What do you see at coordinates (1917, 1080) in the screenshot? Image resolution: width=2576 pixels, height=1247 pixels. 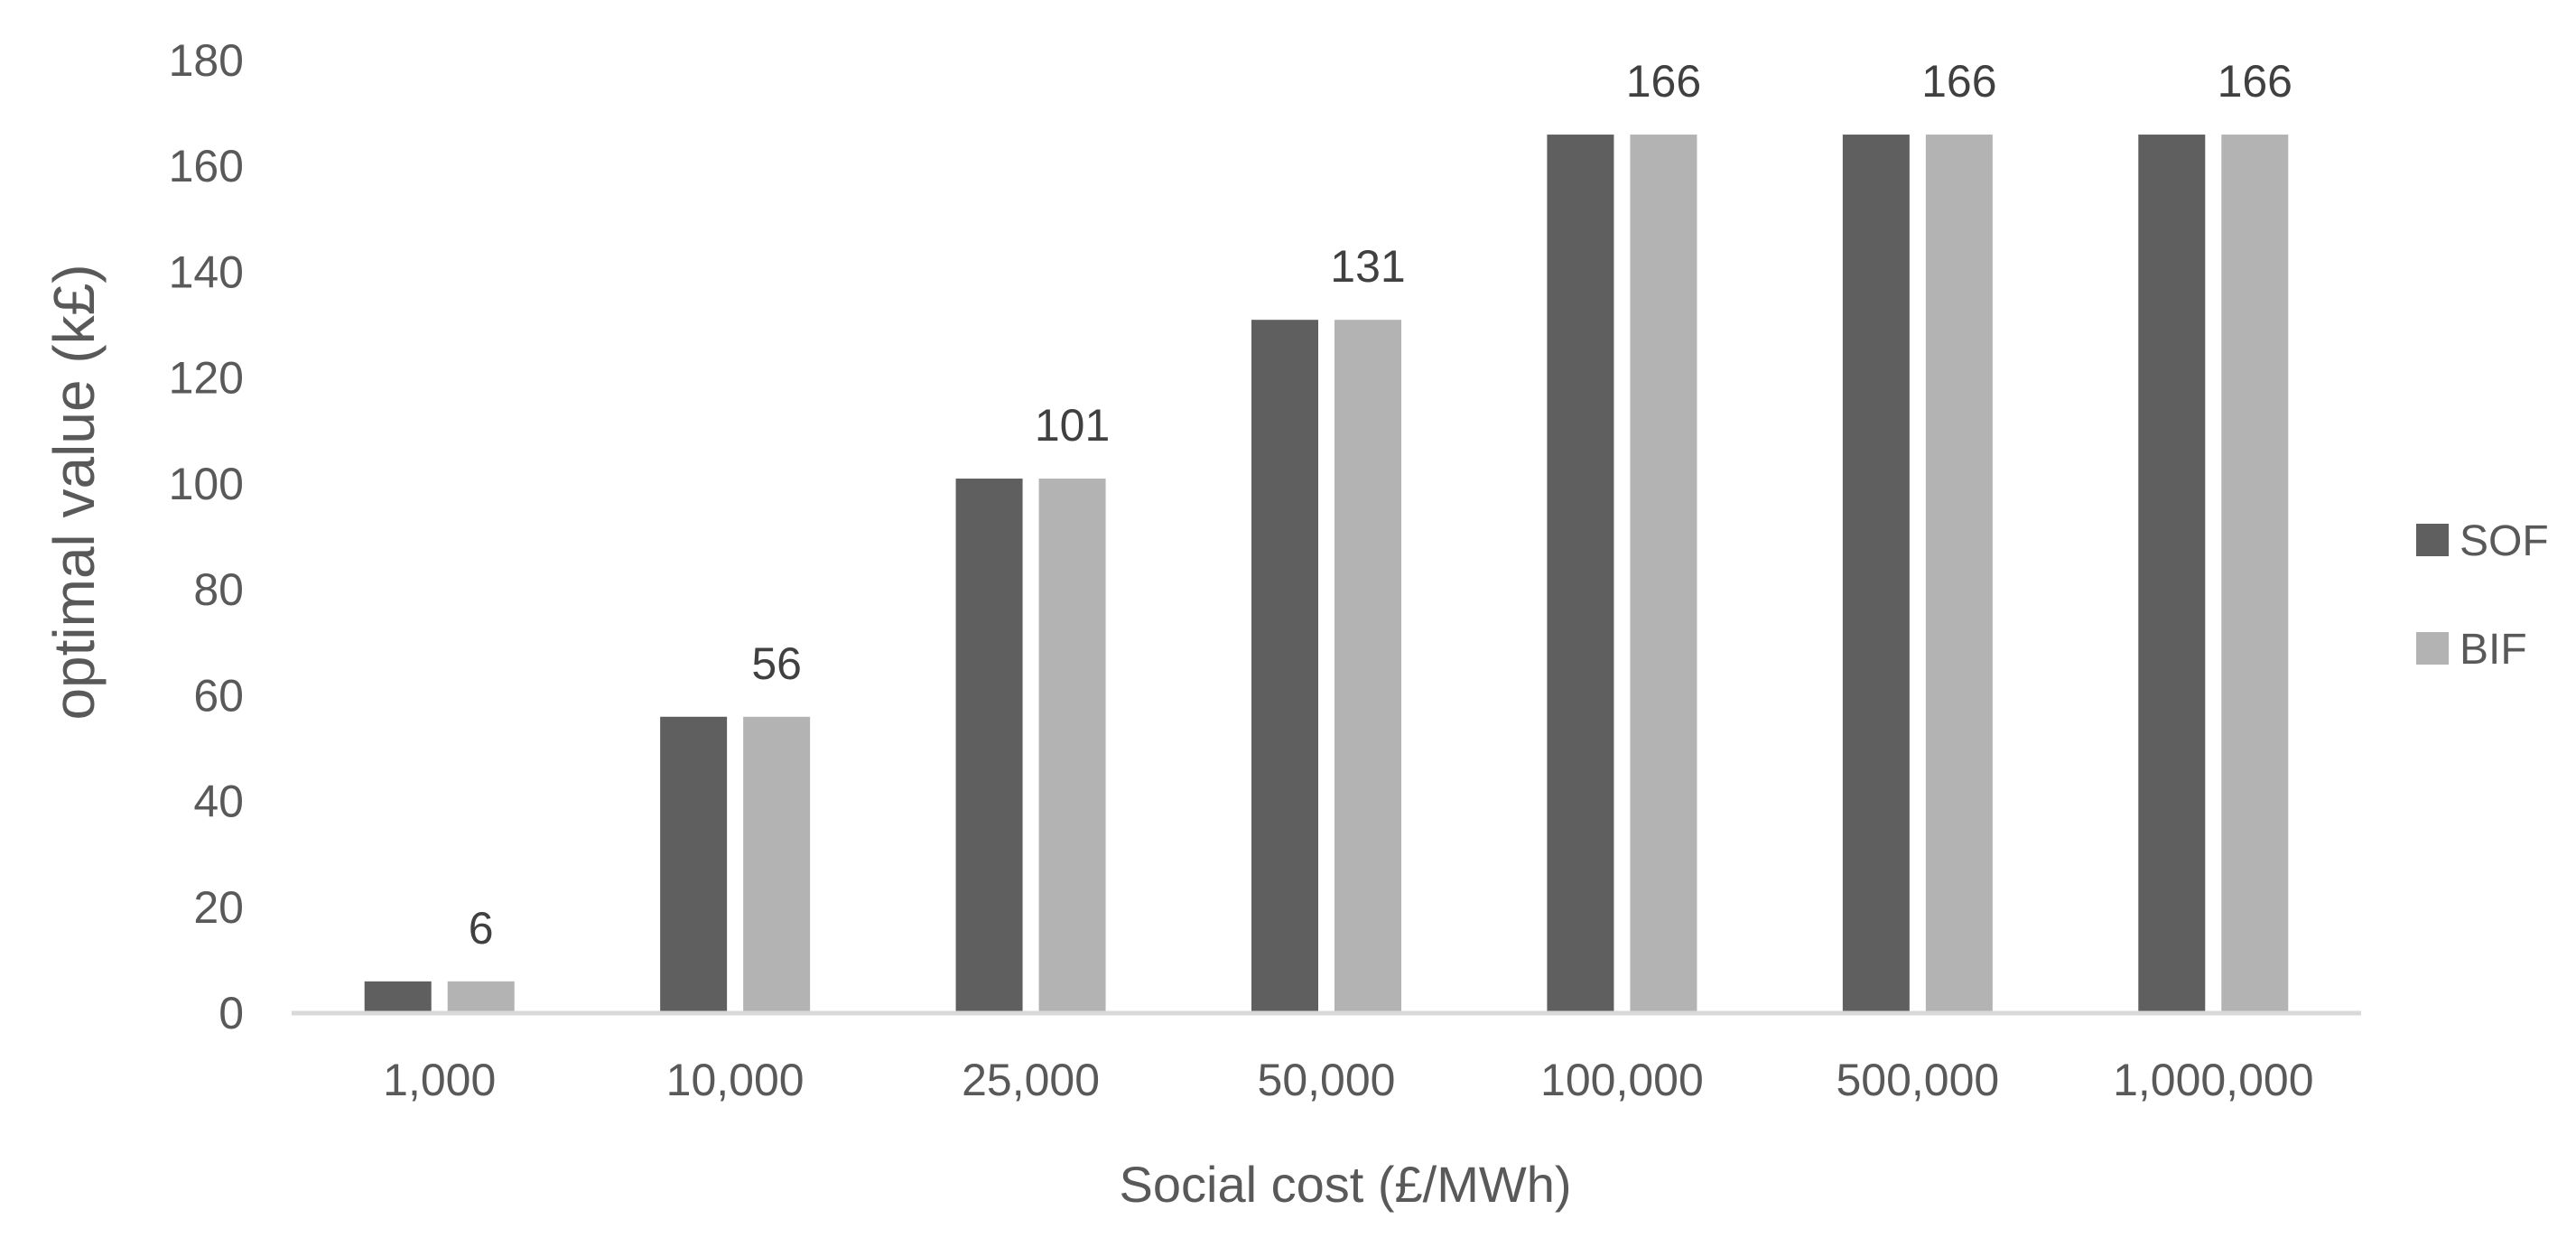 I see `x-tick-label: 500,000` at bounding box center [1917, 1080].